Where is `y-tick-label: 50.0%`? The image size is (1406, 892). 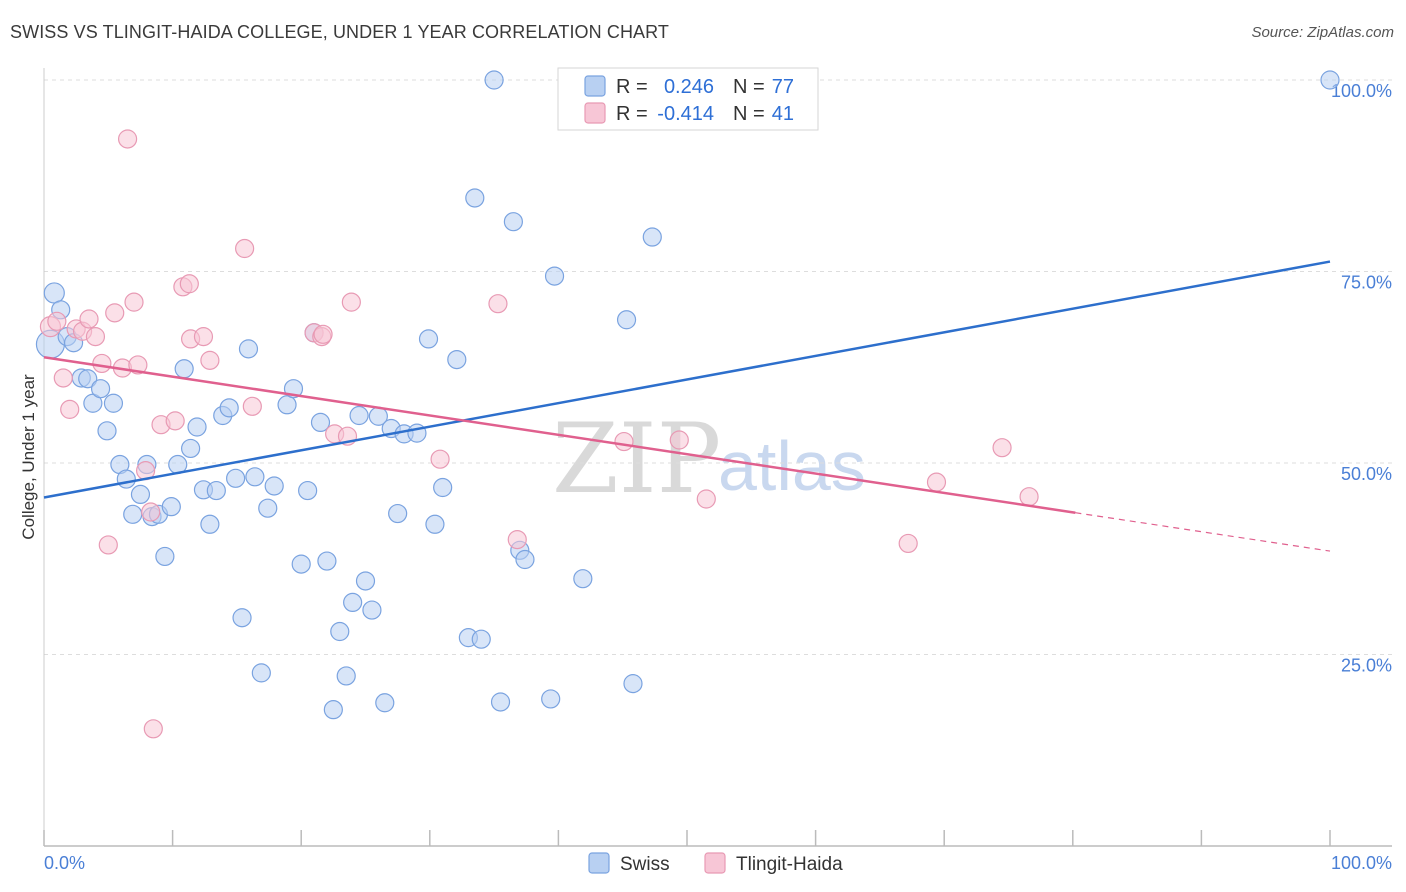 y-tick-label: 50.0% is located at coordinates (1366, 474).